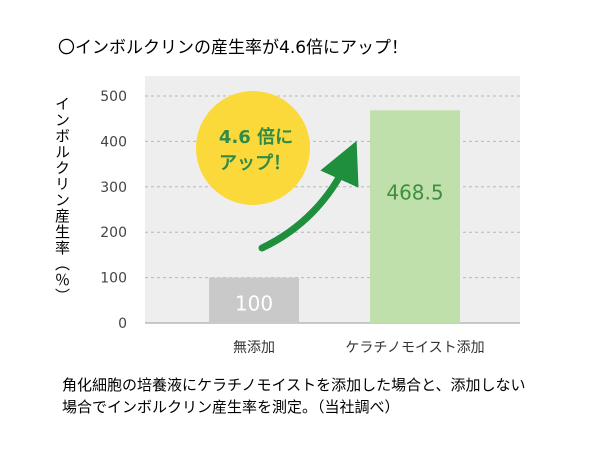 The image size is (594, 459). I want to click on x-tick-label: ケラチノモイスト添加, so click(414, 348).